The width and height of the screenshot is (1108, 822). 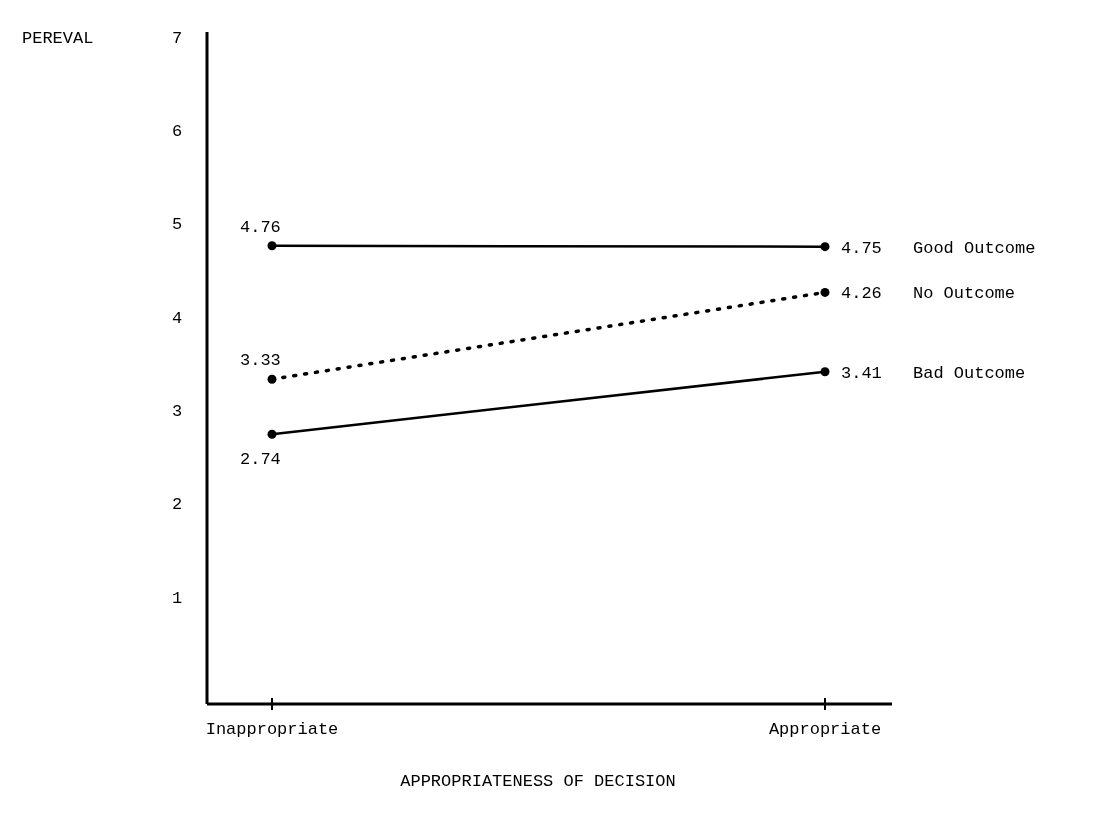 I want to click on data-label: 4.75, so click(x=861, y=248).